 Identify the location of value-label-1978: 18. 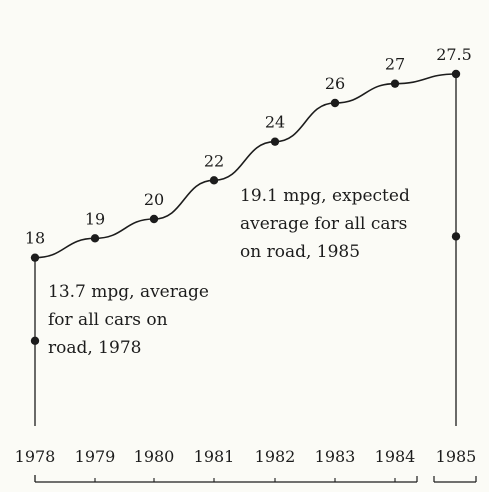
(35, 238).